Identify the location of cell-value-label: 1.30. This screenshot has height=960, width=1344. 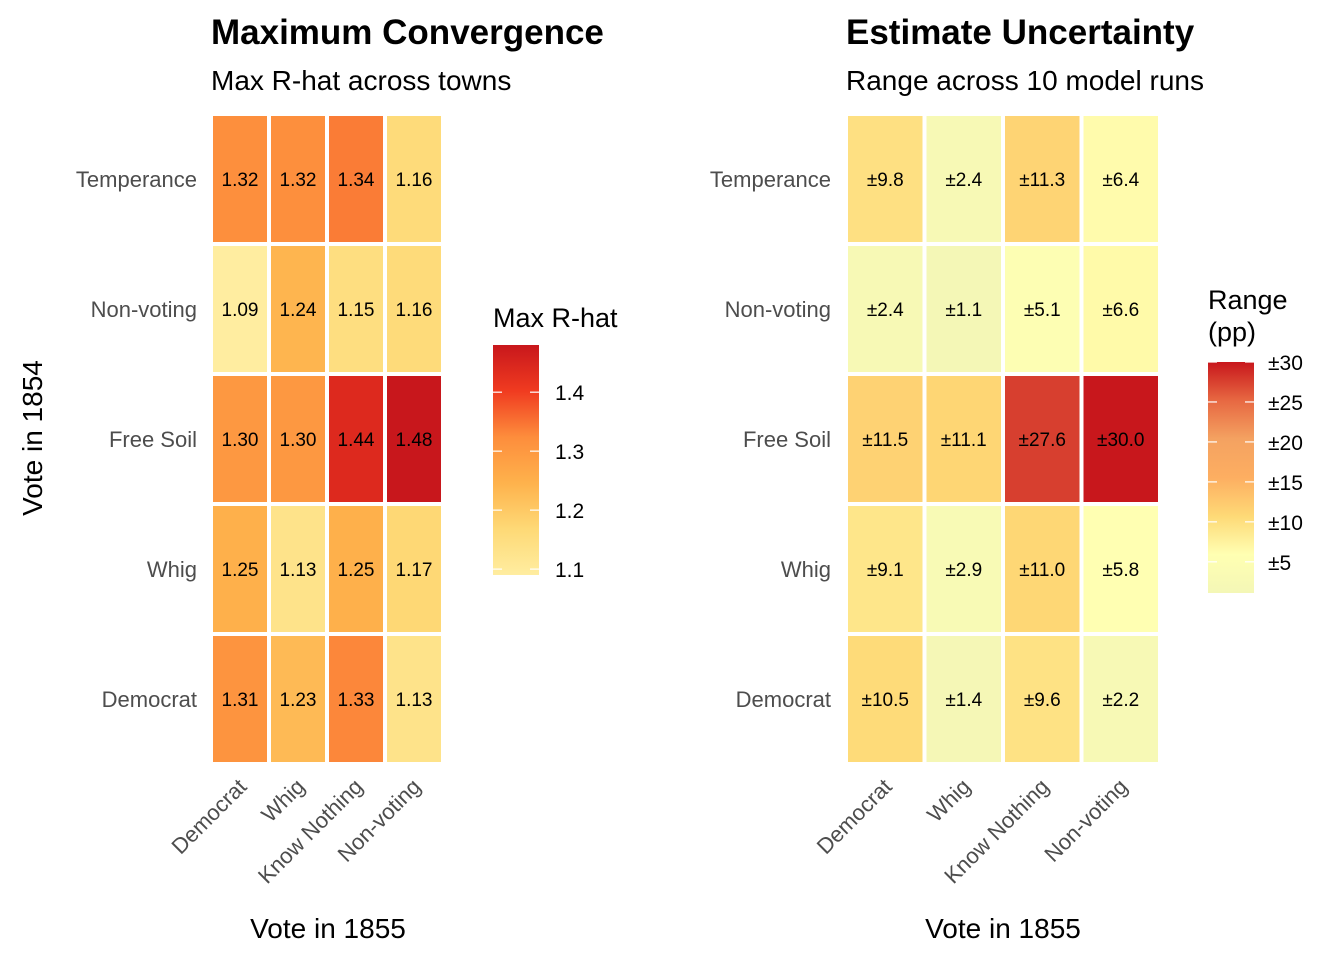
(240, 440).